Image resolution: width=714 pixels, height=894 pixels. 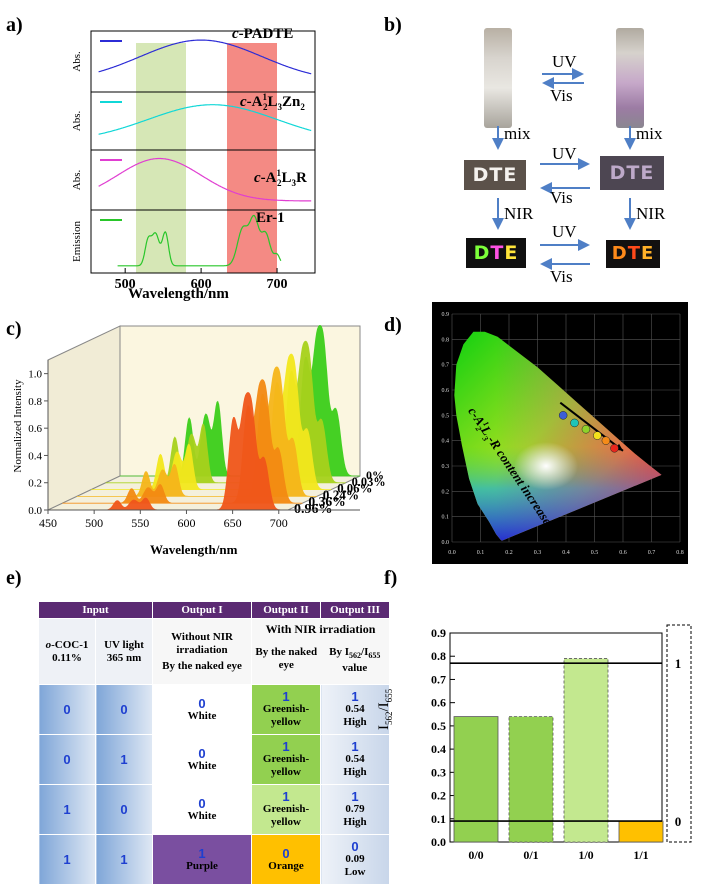 I want to click on x-tick-label: 600, so click(x=201, y=284).